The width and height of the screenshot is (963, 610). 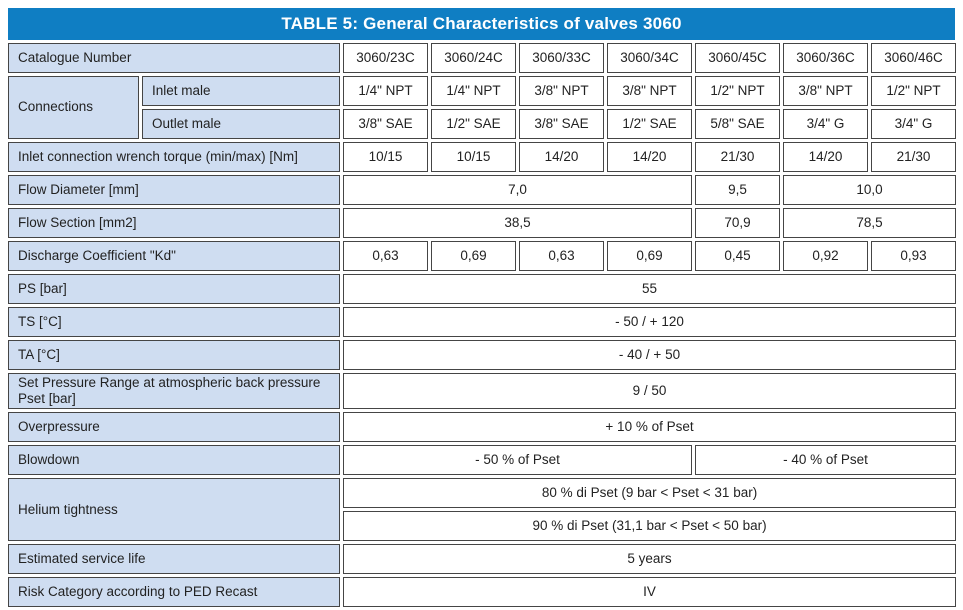 What do you see at coordinates (914, 58) in the screenshot?
I see `catalogue-cell: 3060/46C` at bounding box center [914, 58].